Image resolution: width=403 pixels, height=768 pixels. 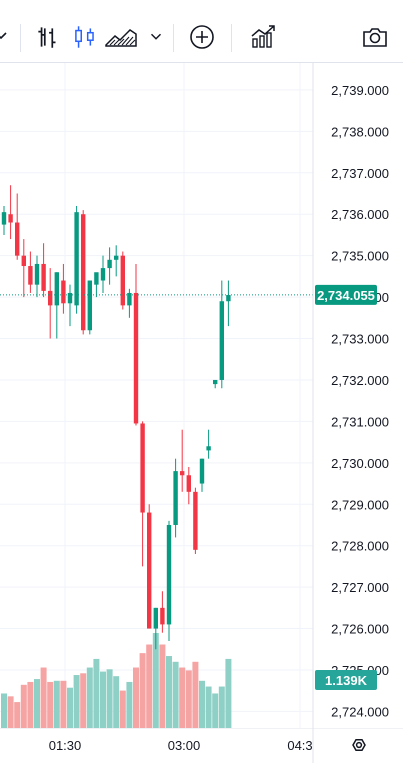 What do you see at coordinates (360, 711) in the screenshot?
I see `price-tick-label: 2,724.000` at bounding box center [360, 711].